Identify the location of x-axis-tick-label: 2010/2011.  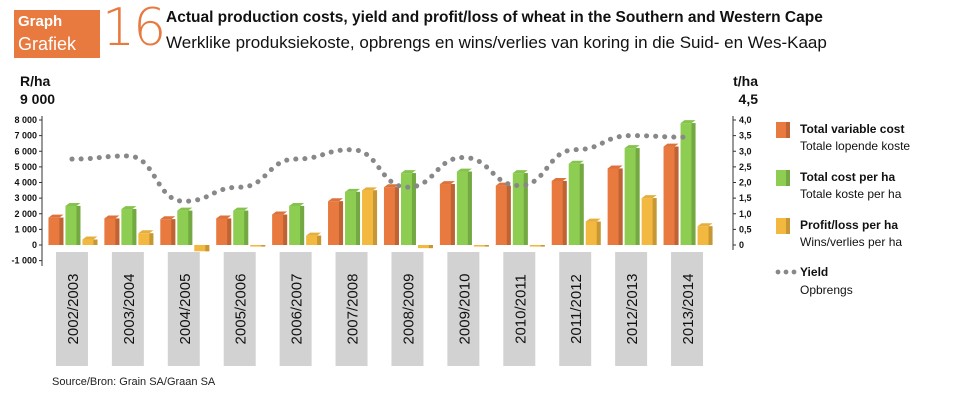
(520, 309).